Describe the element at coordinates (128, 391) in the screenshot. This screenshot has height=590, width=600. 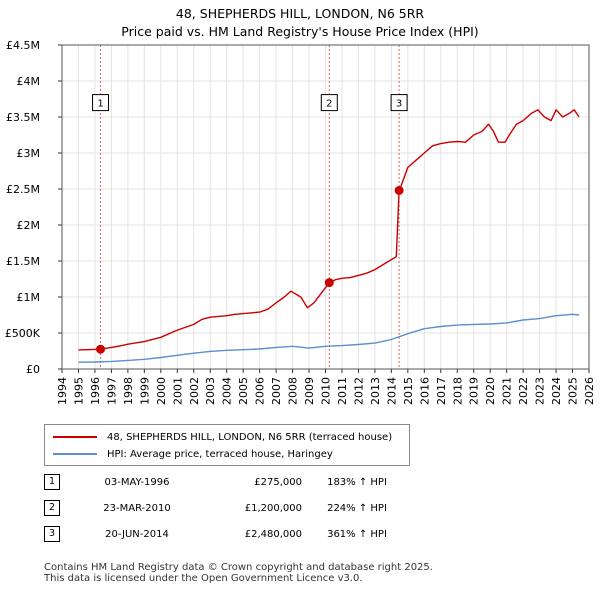
I see `x-tick-label: 1998` at that location.